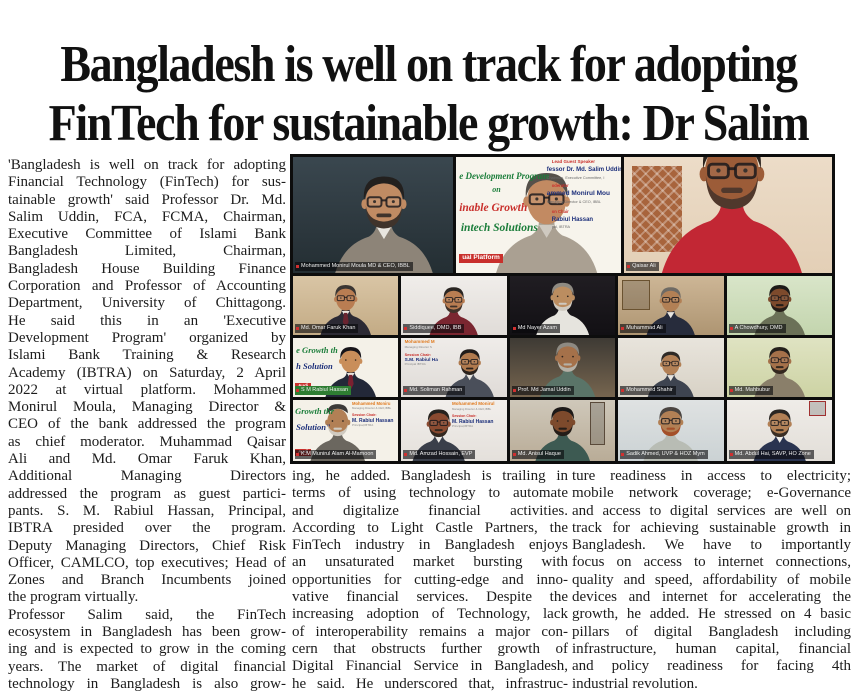  Describe the element at coordinates (664, 454) in the screenshot. I see `participant-name-label: Sadik Ahmed, UVP & HOZ Mym` at that location.